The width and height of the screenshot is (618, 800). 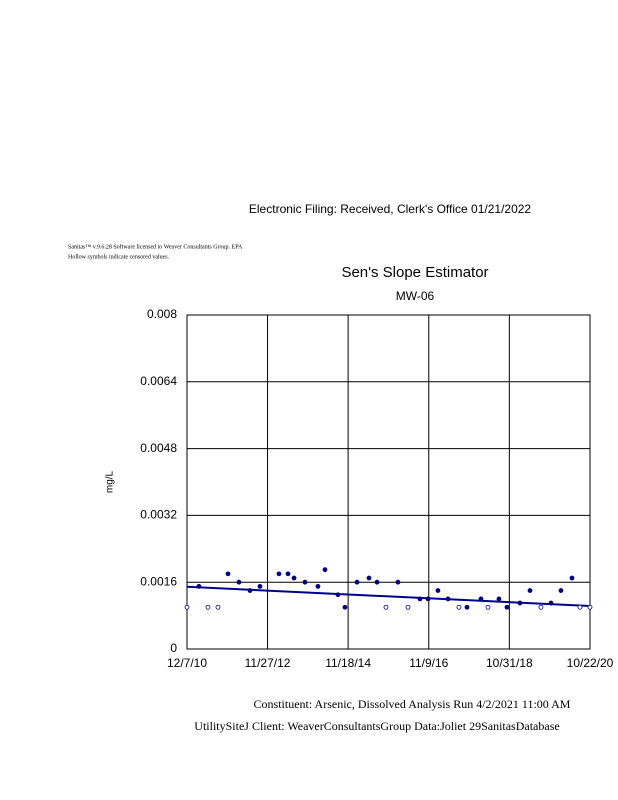 I want to click on x-tick-label: 11/18/14, so click(x=348, y=663).